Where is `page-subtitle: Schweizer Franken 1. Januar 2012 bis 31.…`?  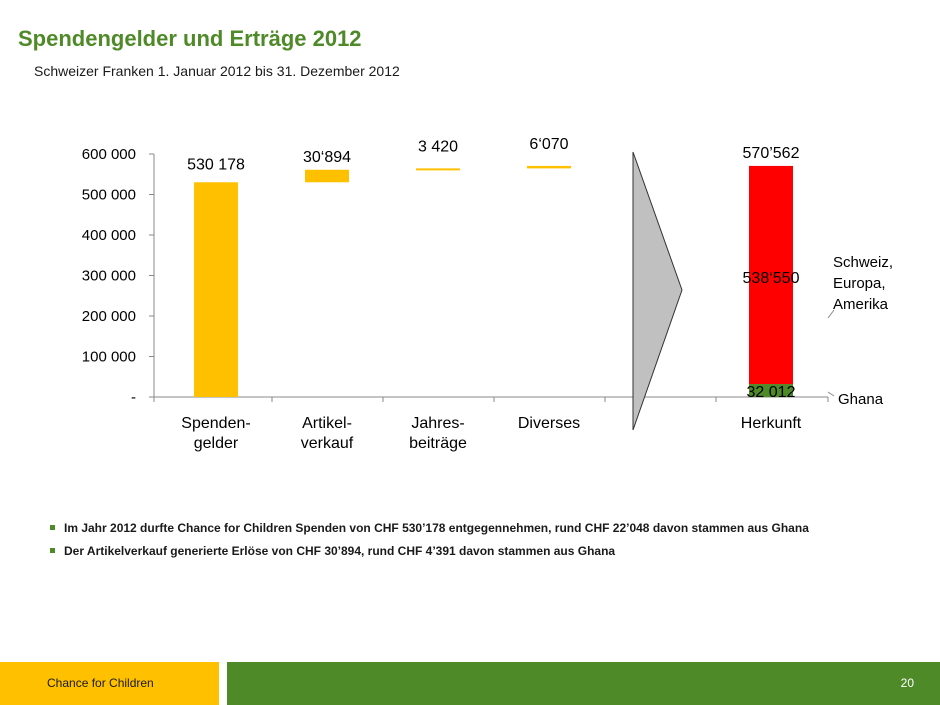
page-subtitle: Schweizer Franken 1. Januar 2012 bis 31.… is located at coordinates (217, 71).